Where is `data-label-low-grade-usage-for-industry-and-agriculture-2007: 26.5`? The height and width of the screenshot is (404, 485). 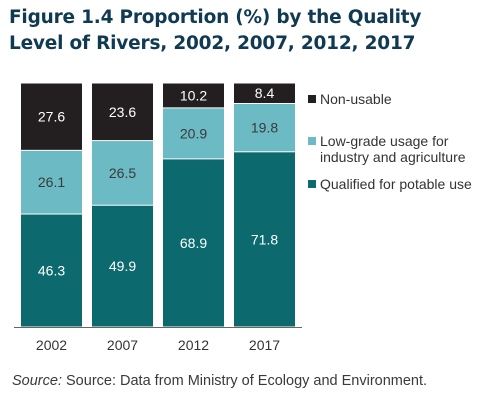
data-label-low-grade-usage-for-industry-and-agriculture-2007: 26.5 is located at coordinates (122, 173).